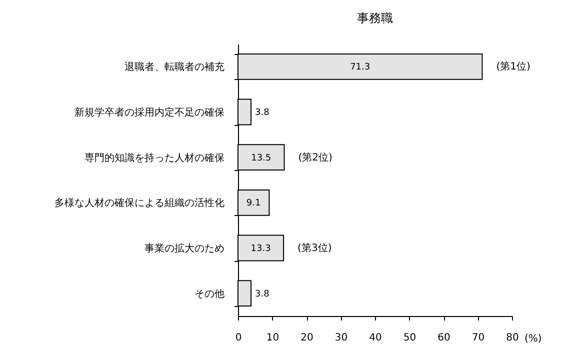  What do you see at coordinates (375, 18) in the screenshot?
I see `chart-title: 事務職` at bounding box center [375, 18].